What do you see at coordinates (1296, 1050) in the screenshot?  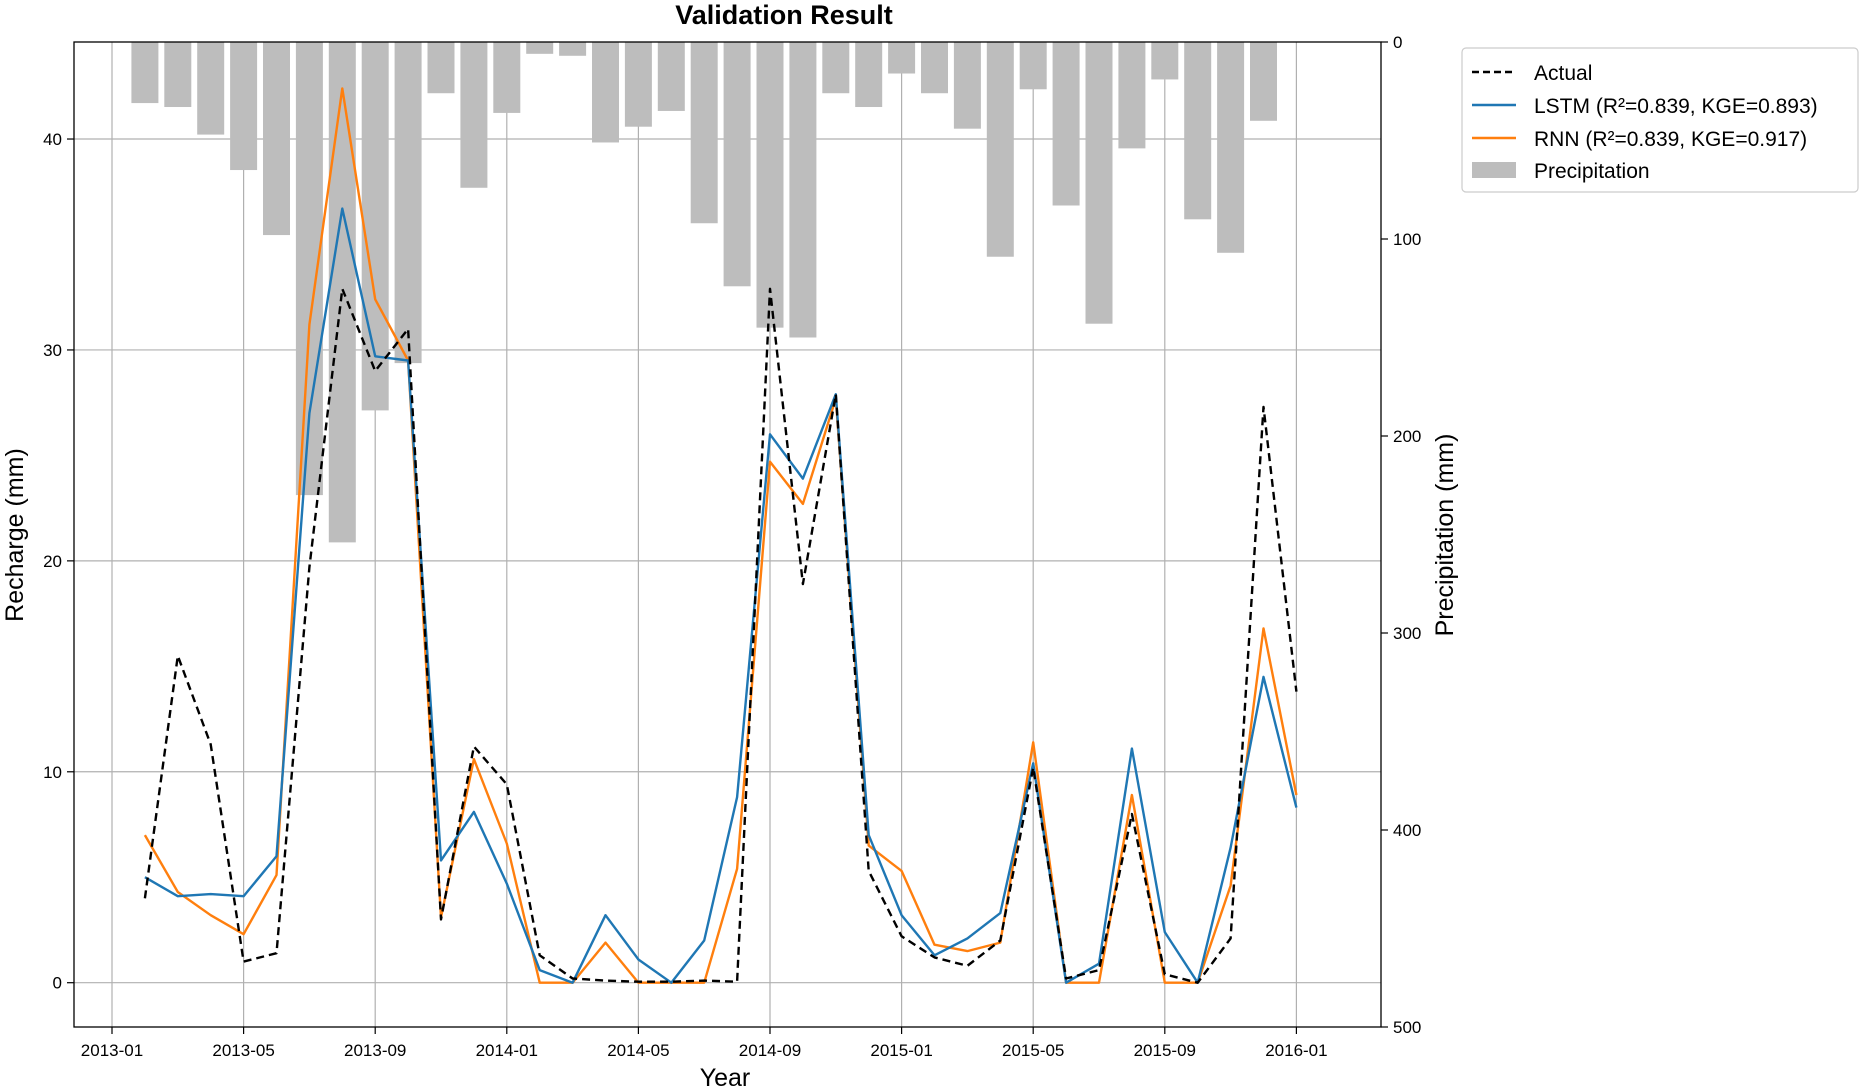 I see `x-tick-label: 2016-01` at bounding box center [1296, 1050].